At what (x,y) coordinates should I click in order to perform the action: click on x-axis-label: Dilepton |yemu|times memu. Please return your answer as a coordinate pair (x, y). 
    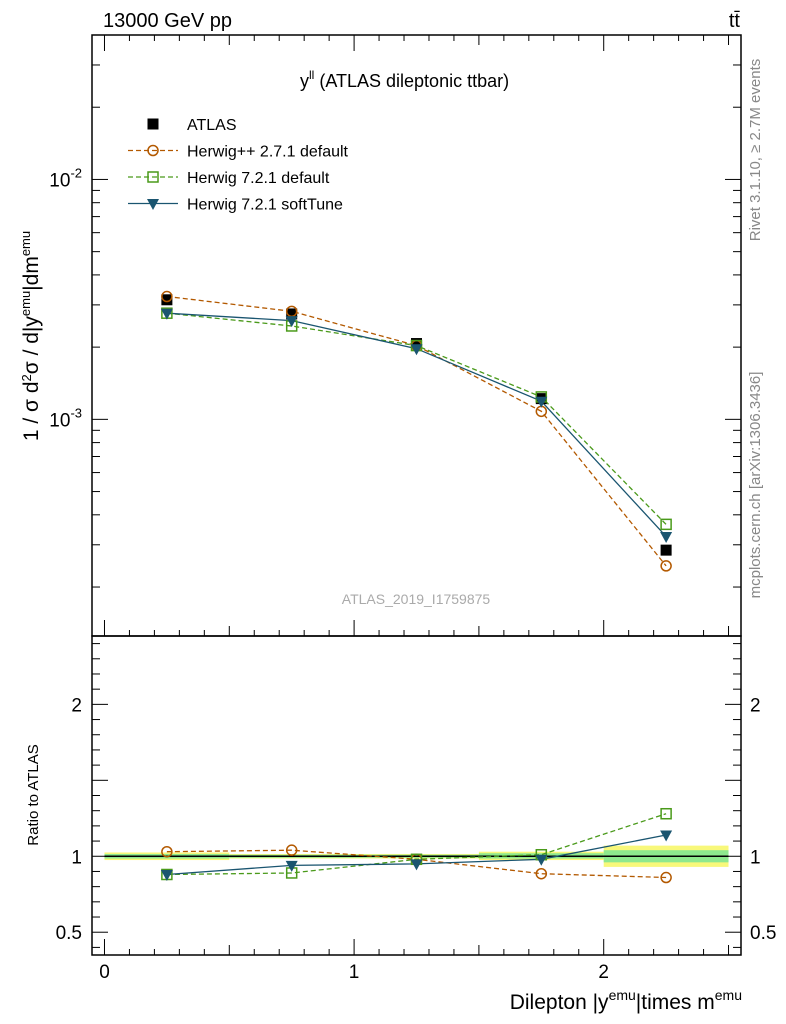
    Looking at the image, I should click on (626, 1000).